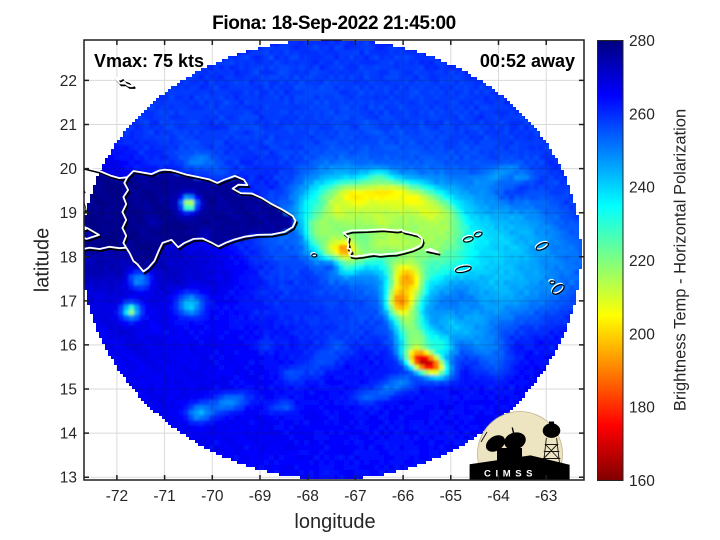 The width and height of the screenshot is (720, 540). Describe the element at coordinates (117, 496) in the screenshot. I see `svg-text: -72` at that location.